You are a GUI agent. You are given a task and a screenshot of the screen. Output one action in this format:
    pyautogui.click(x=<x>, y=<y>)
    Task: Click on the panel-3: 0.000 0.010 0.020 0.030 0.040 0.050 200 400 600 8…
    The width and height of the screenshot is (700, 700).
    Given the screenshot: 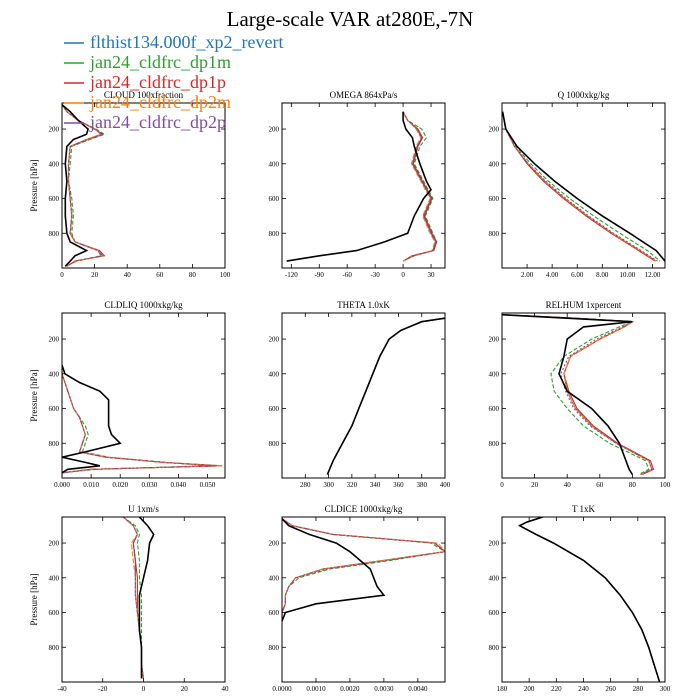 What is the action you would take?
    pyautogui.click(x=127, y=394)
    